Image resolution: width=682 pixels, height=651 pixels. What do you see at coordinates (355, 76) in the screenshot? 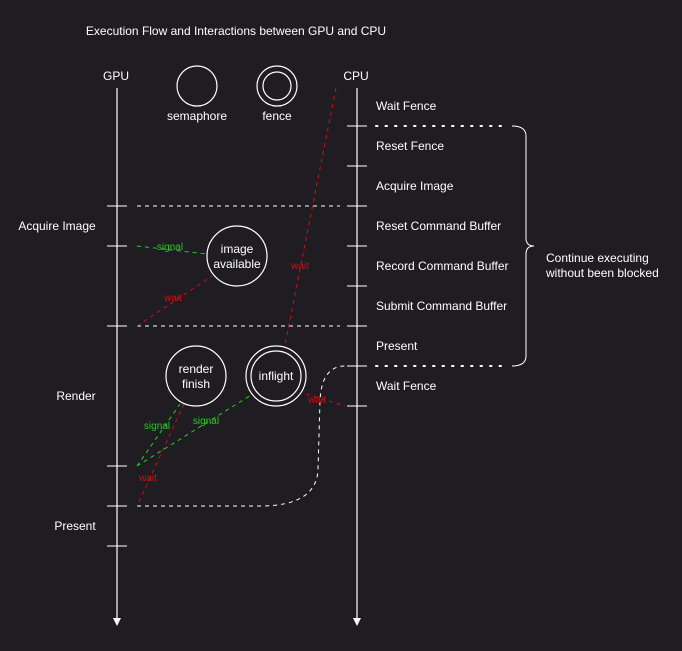
I see `cpu-column-label: CPU` at bounding box center [355, 76].